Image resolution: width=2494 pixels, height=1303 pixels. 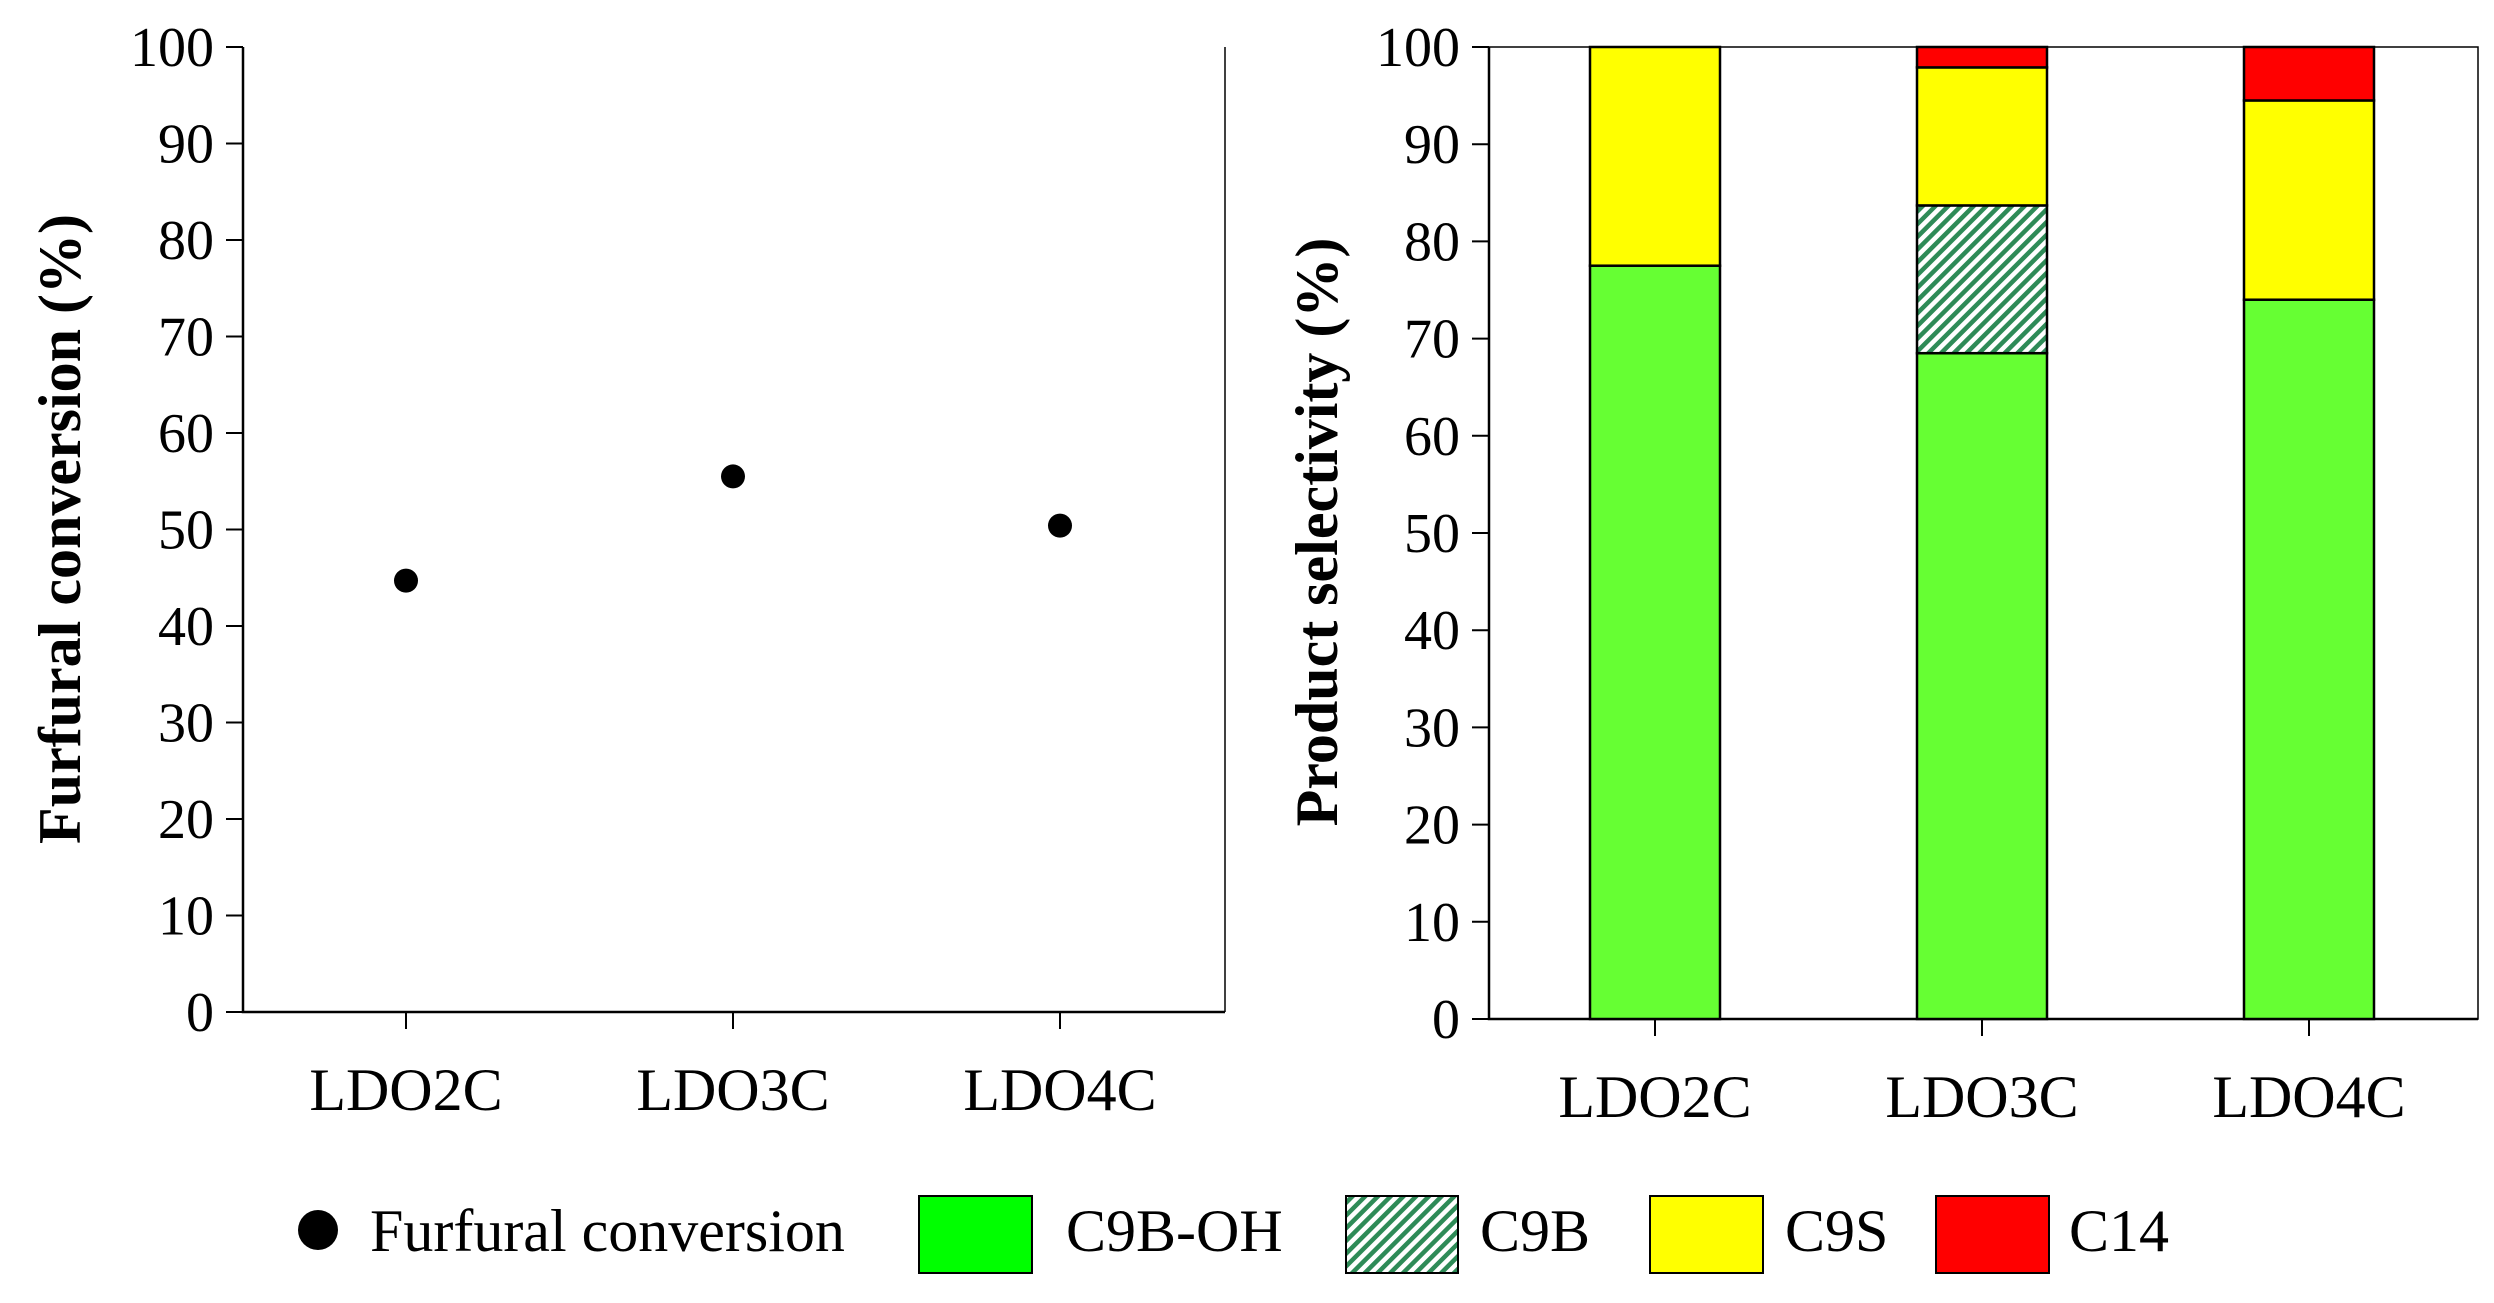 I want to click on conversion-y-tick-label: 50, so click(x=186, y=531).